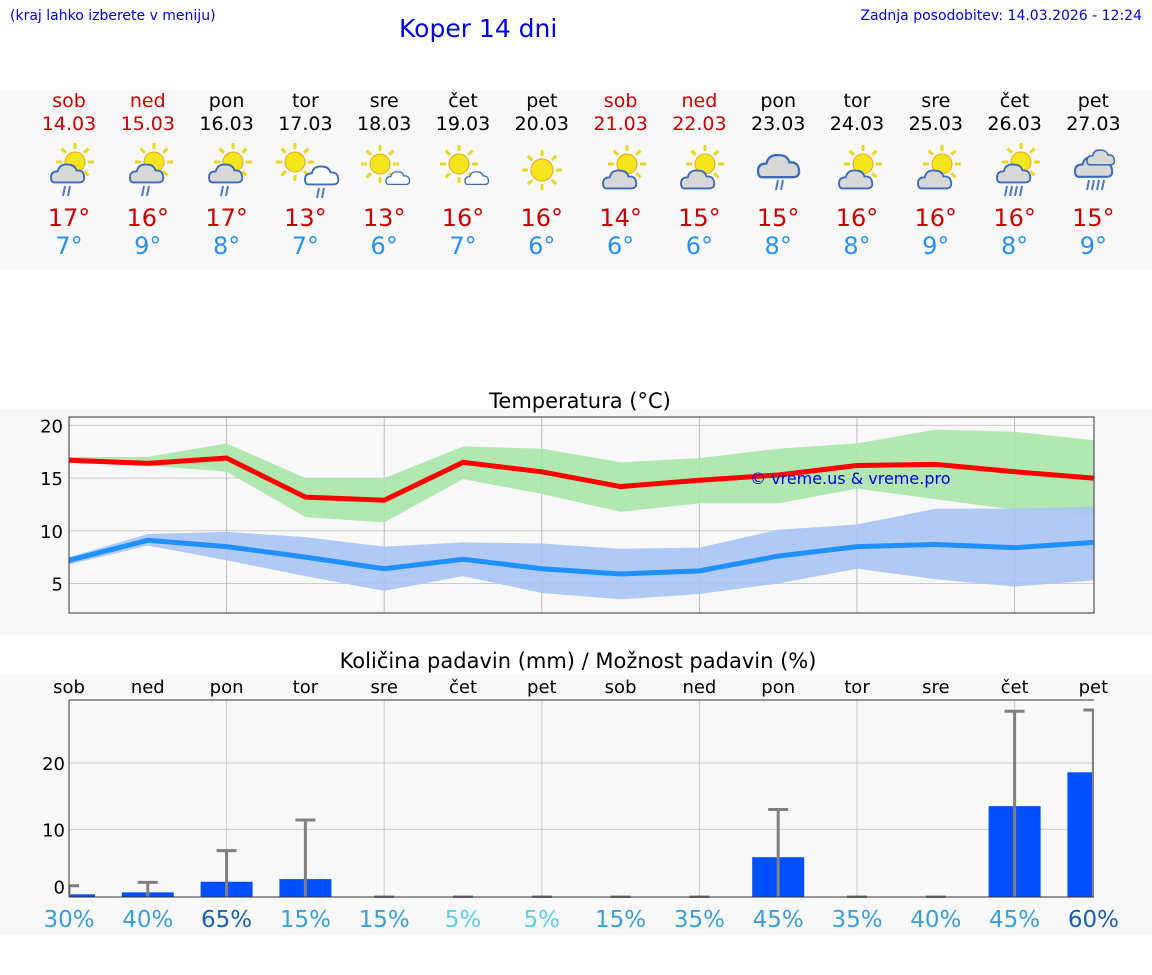 This screenshot has height=975, width=1152. What do you see at coordinates (478, 28) in the screenshot?
I see `page-title: Koper 14 dni` at bounding box center [478, 28].